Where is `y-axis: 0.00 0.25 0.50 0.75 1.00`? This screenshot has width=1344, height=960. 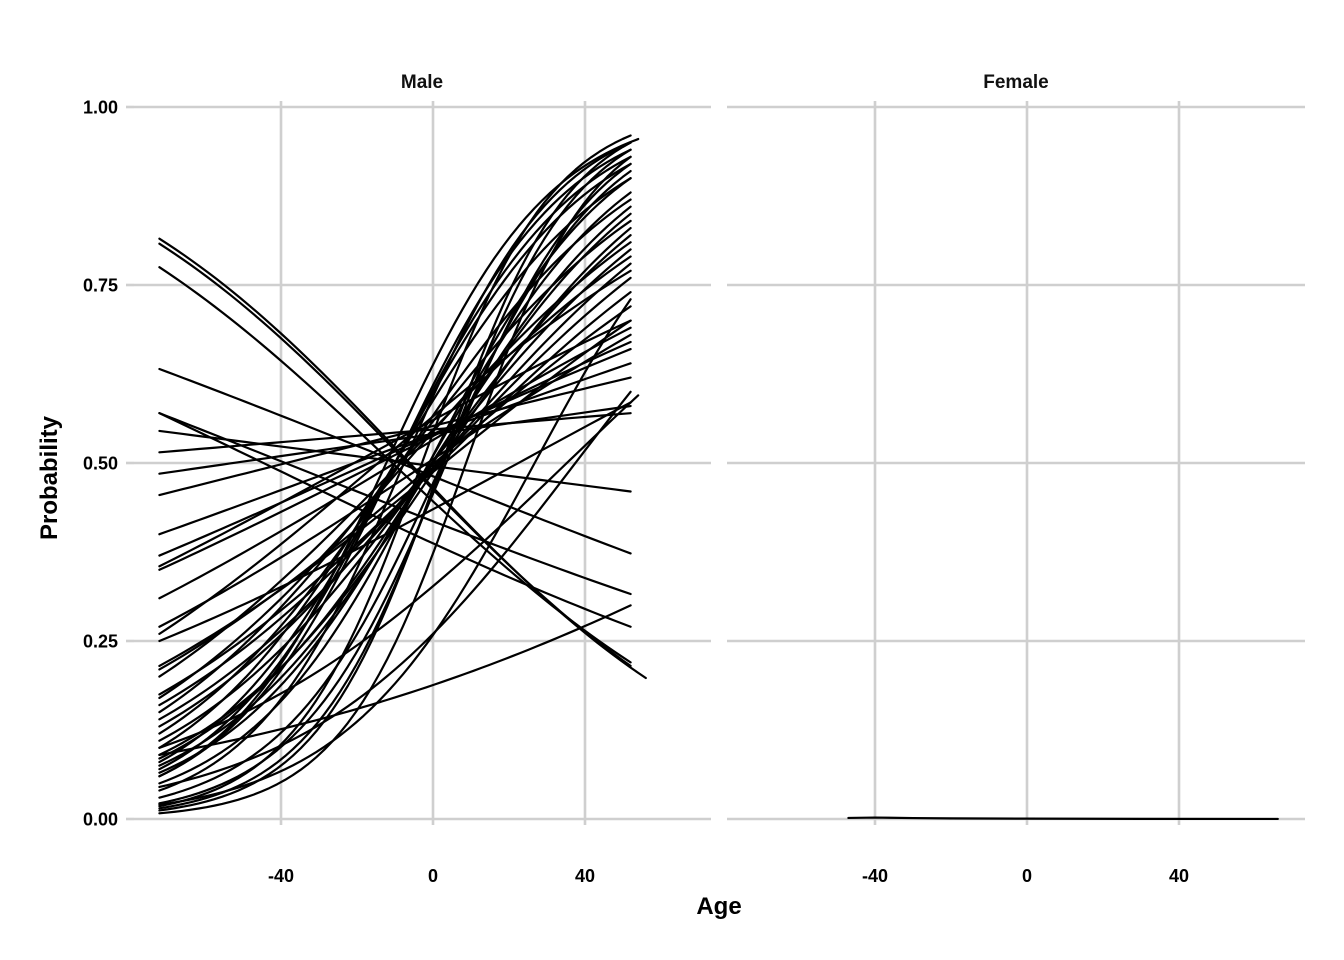 y-axis: 0.00 0.25 0.50 0.75 1.00 is located at coordinates (108, 464).